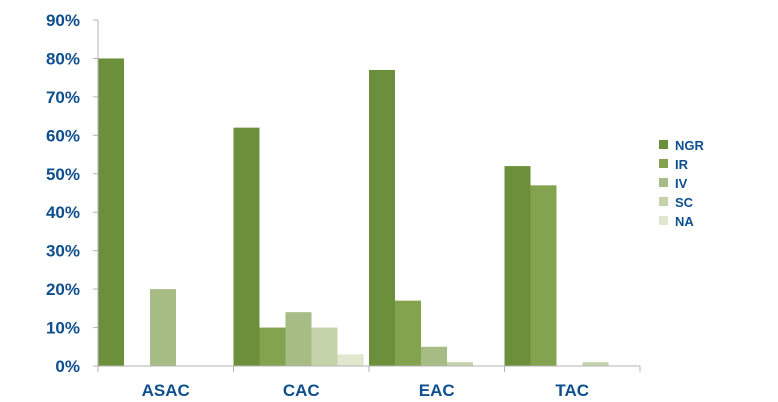  Describe the element at coordinates (111, 212) in the screenshot. I see `bar-ngr-asac` at that location.